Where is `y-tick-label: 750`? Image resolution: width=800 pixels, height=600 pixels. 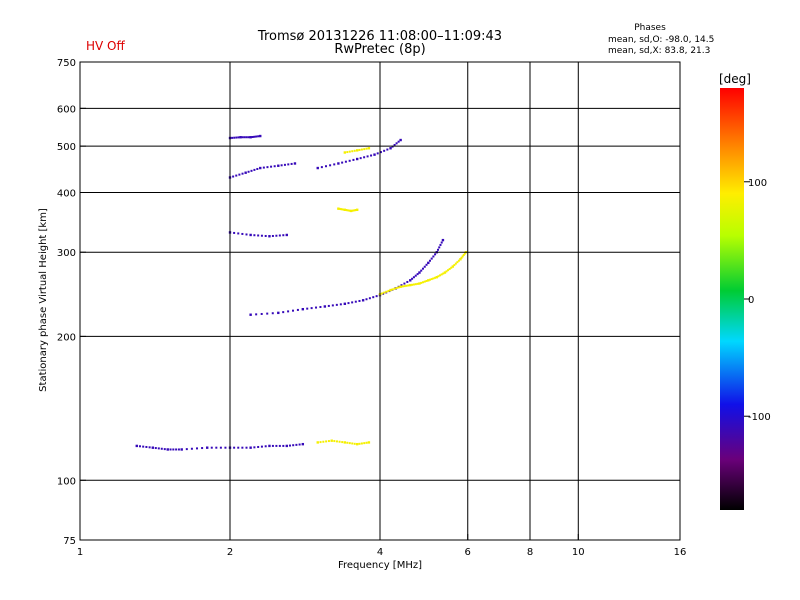
y-tick-label: 750 is located at coordinates (66, 63).